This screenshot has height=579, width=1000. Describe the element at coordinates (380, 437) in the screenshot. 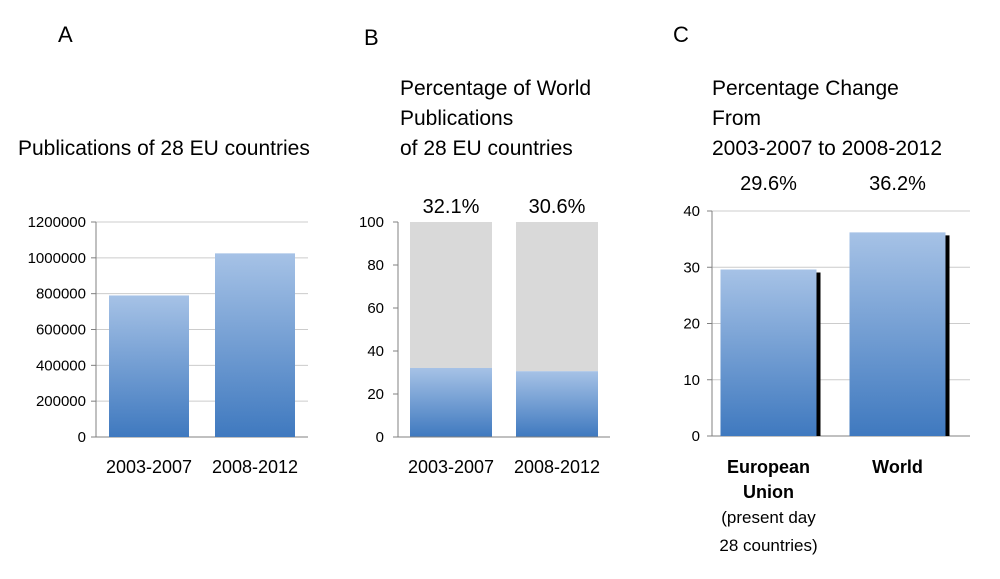

I see `b-ytick-label: 0` at that location.